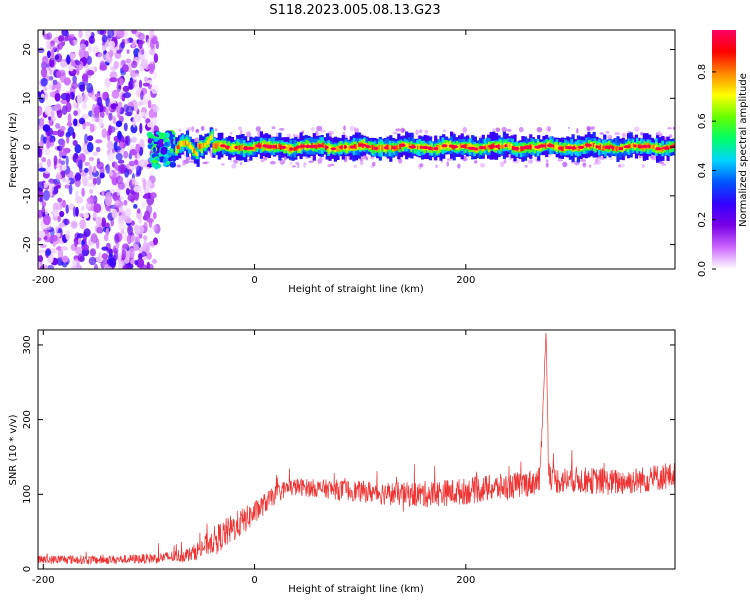 This screenshot has width=750, height=600. Describe the element at coordinates (43, 580) in the screenshot. I see `x-tick-label: -200` at that location.